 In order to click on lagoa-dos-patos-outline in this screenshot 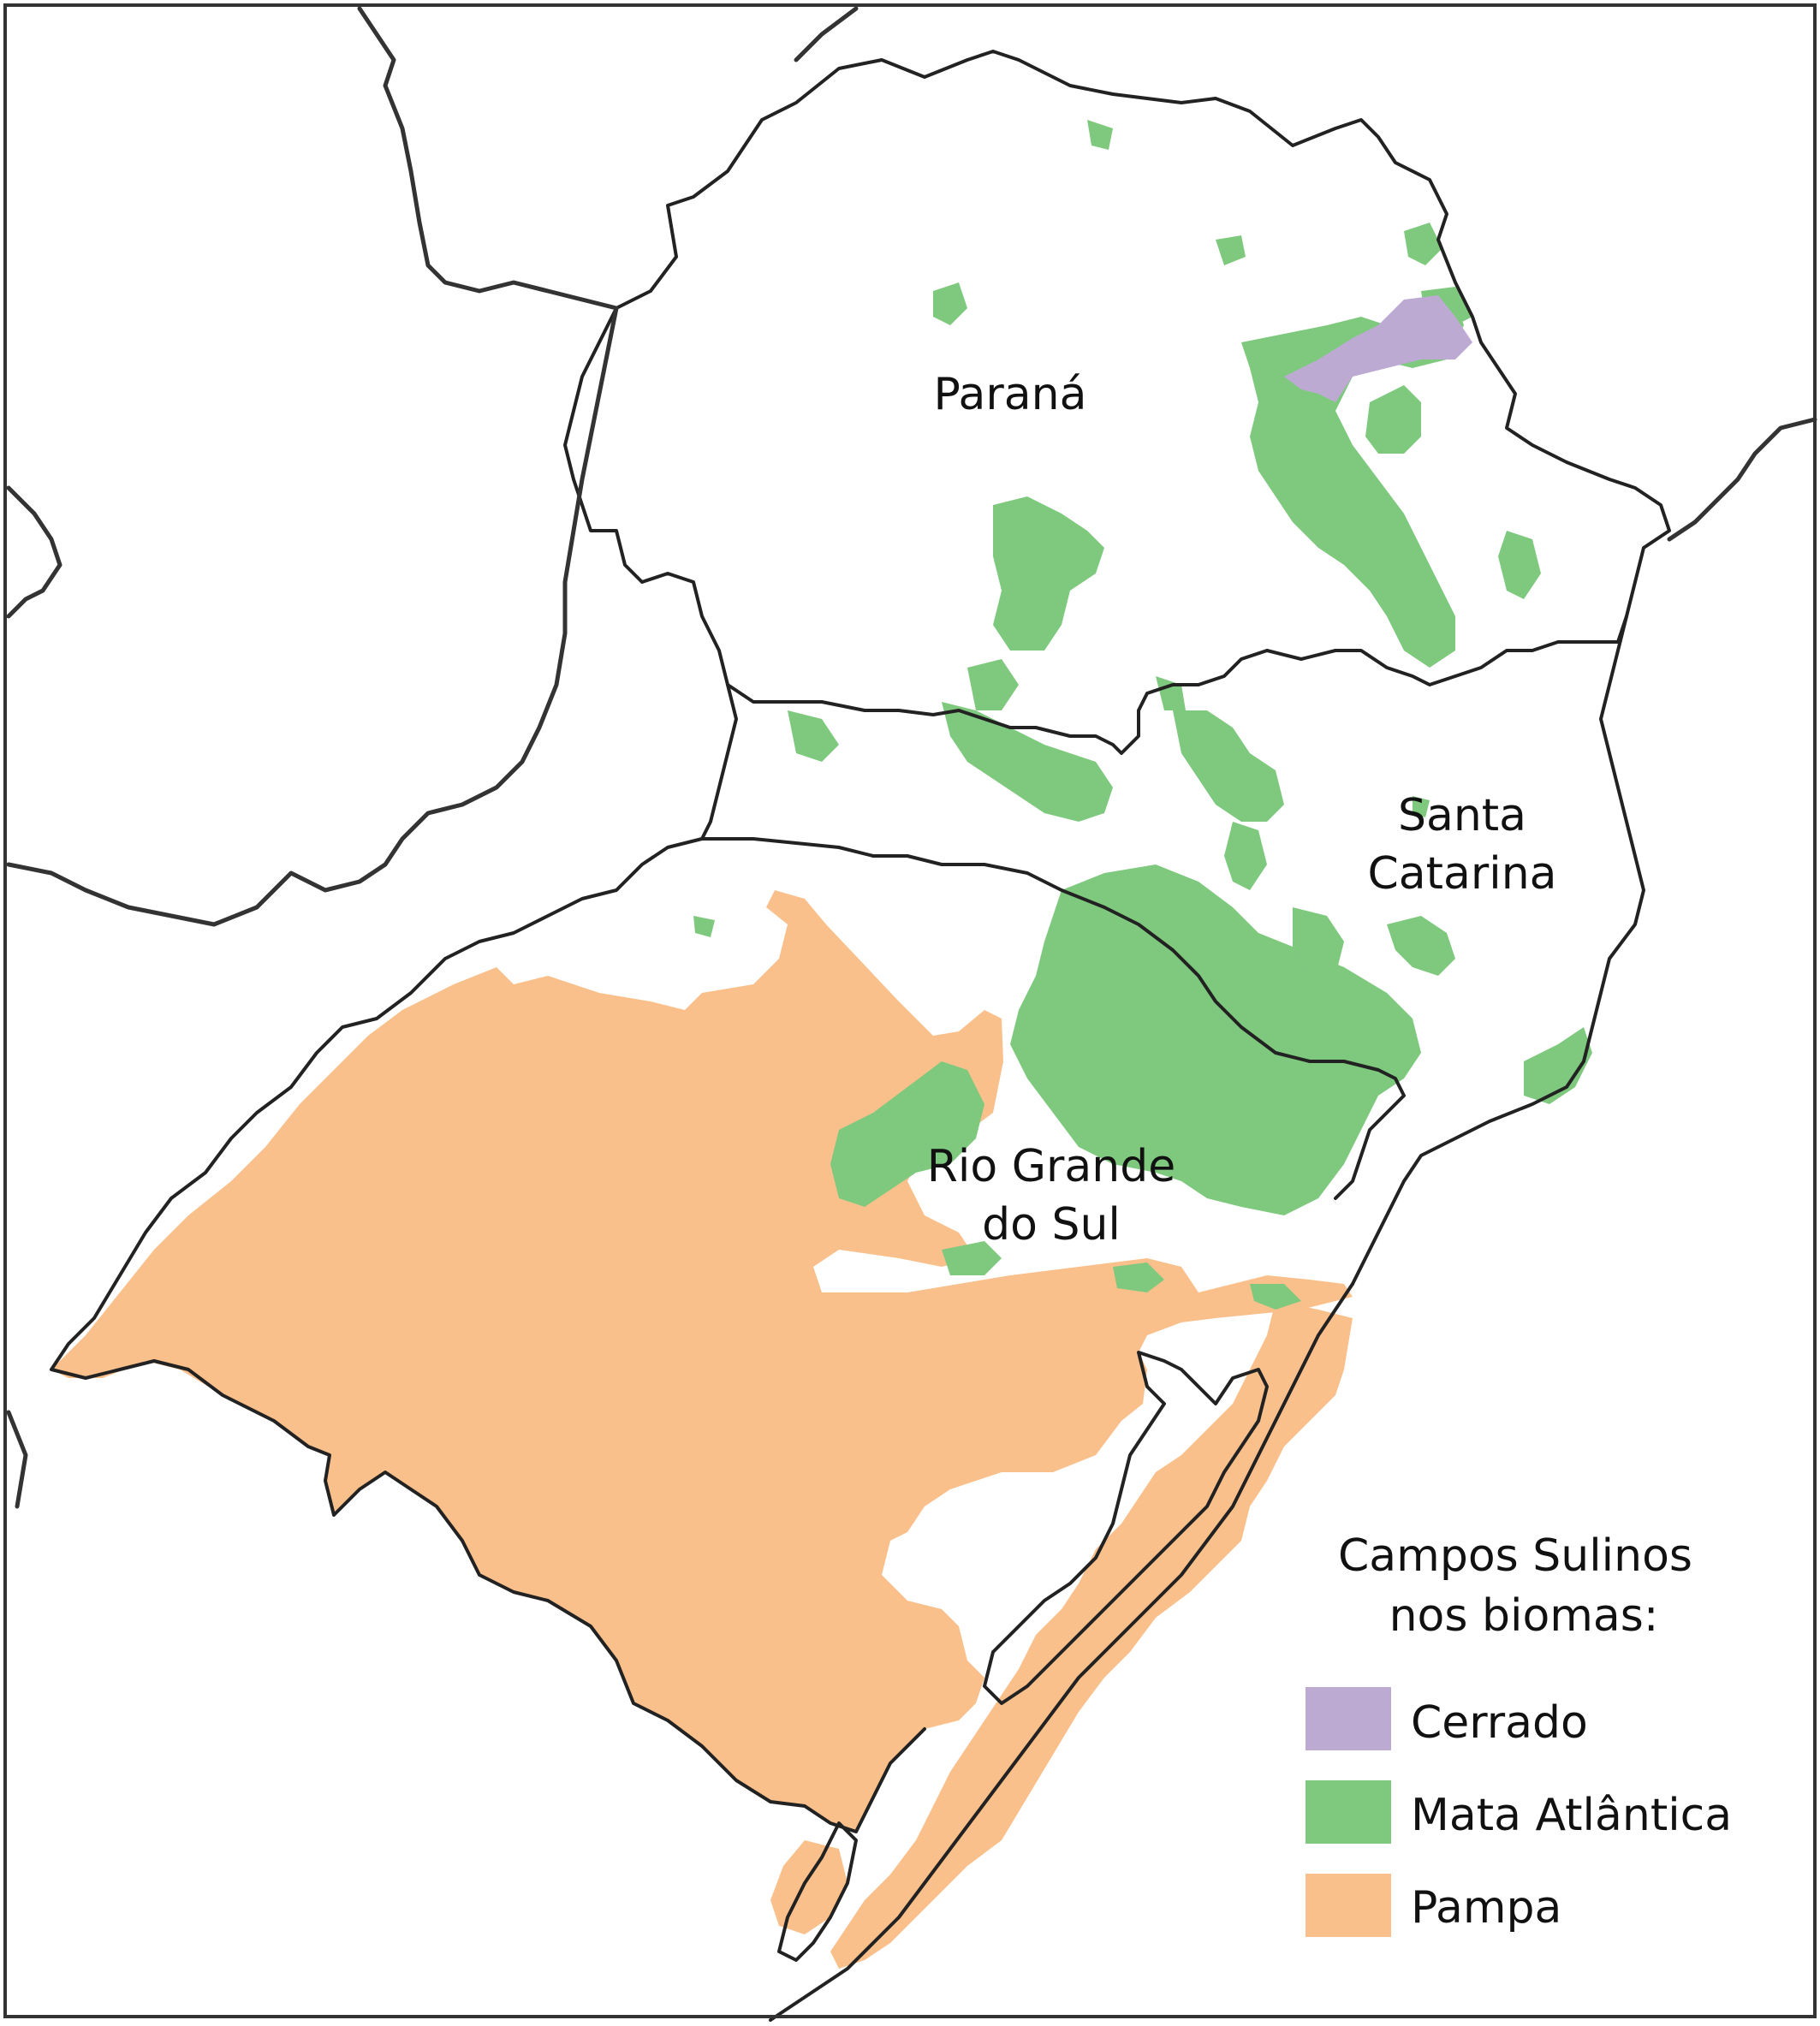, I will do `click(1126, 1528)`.